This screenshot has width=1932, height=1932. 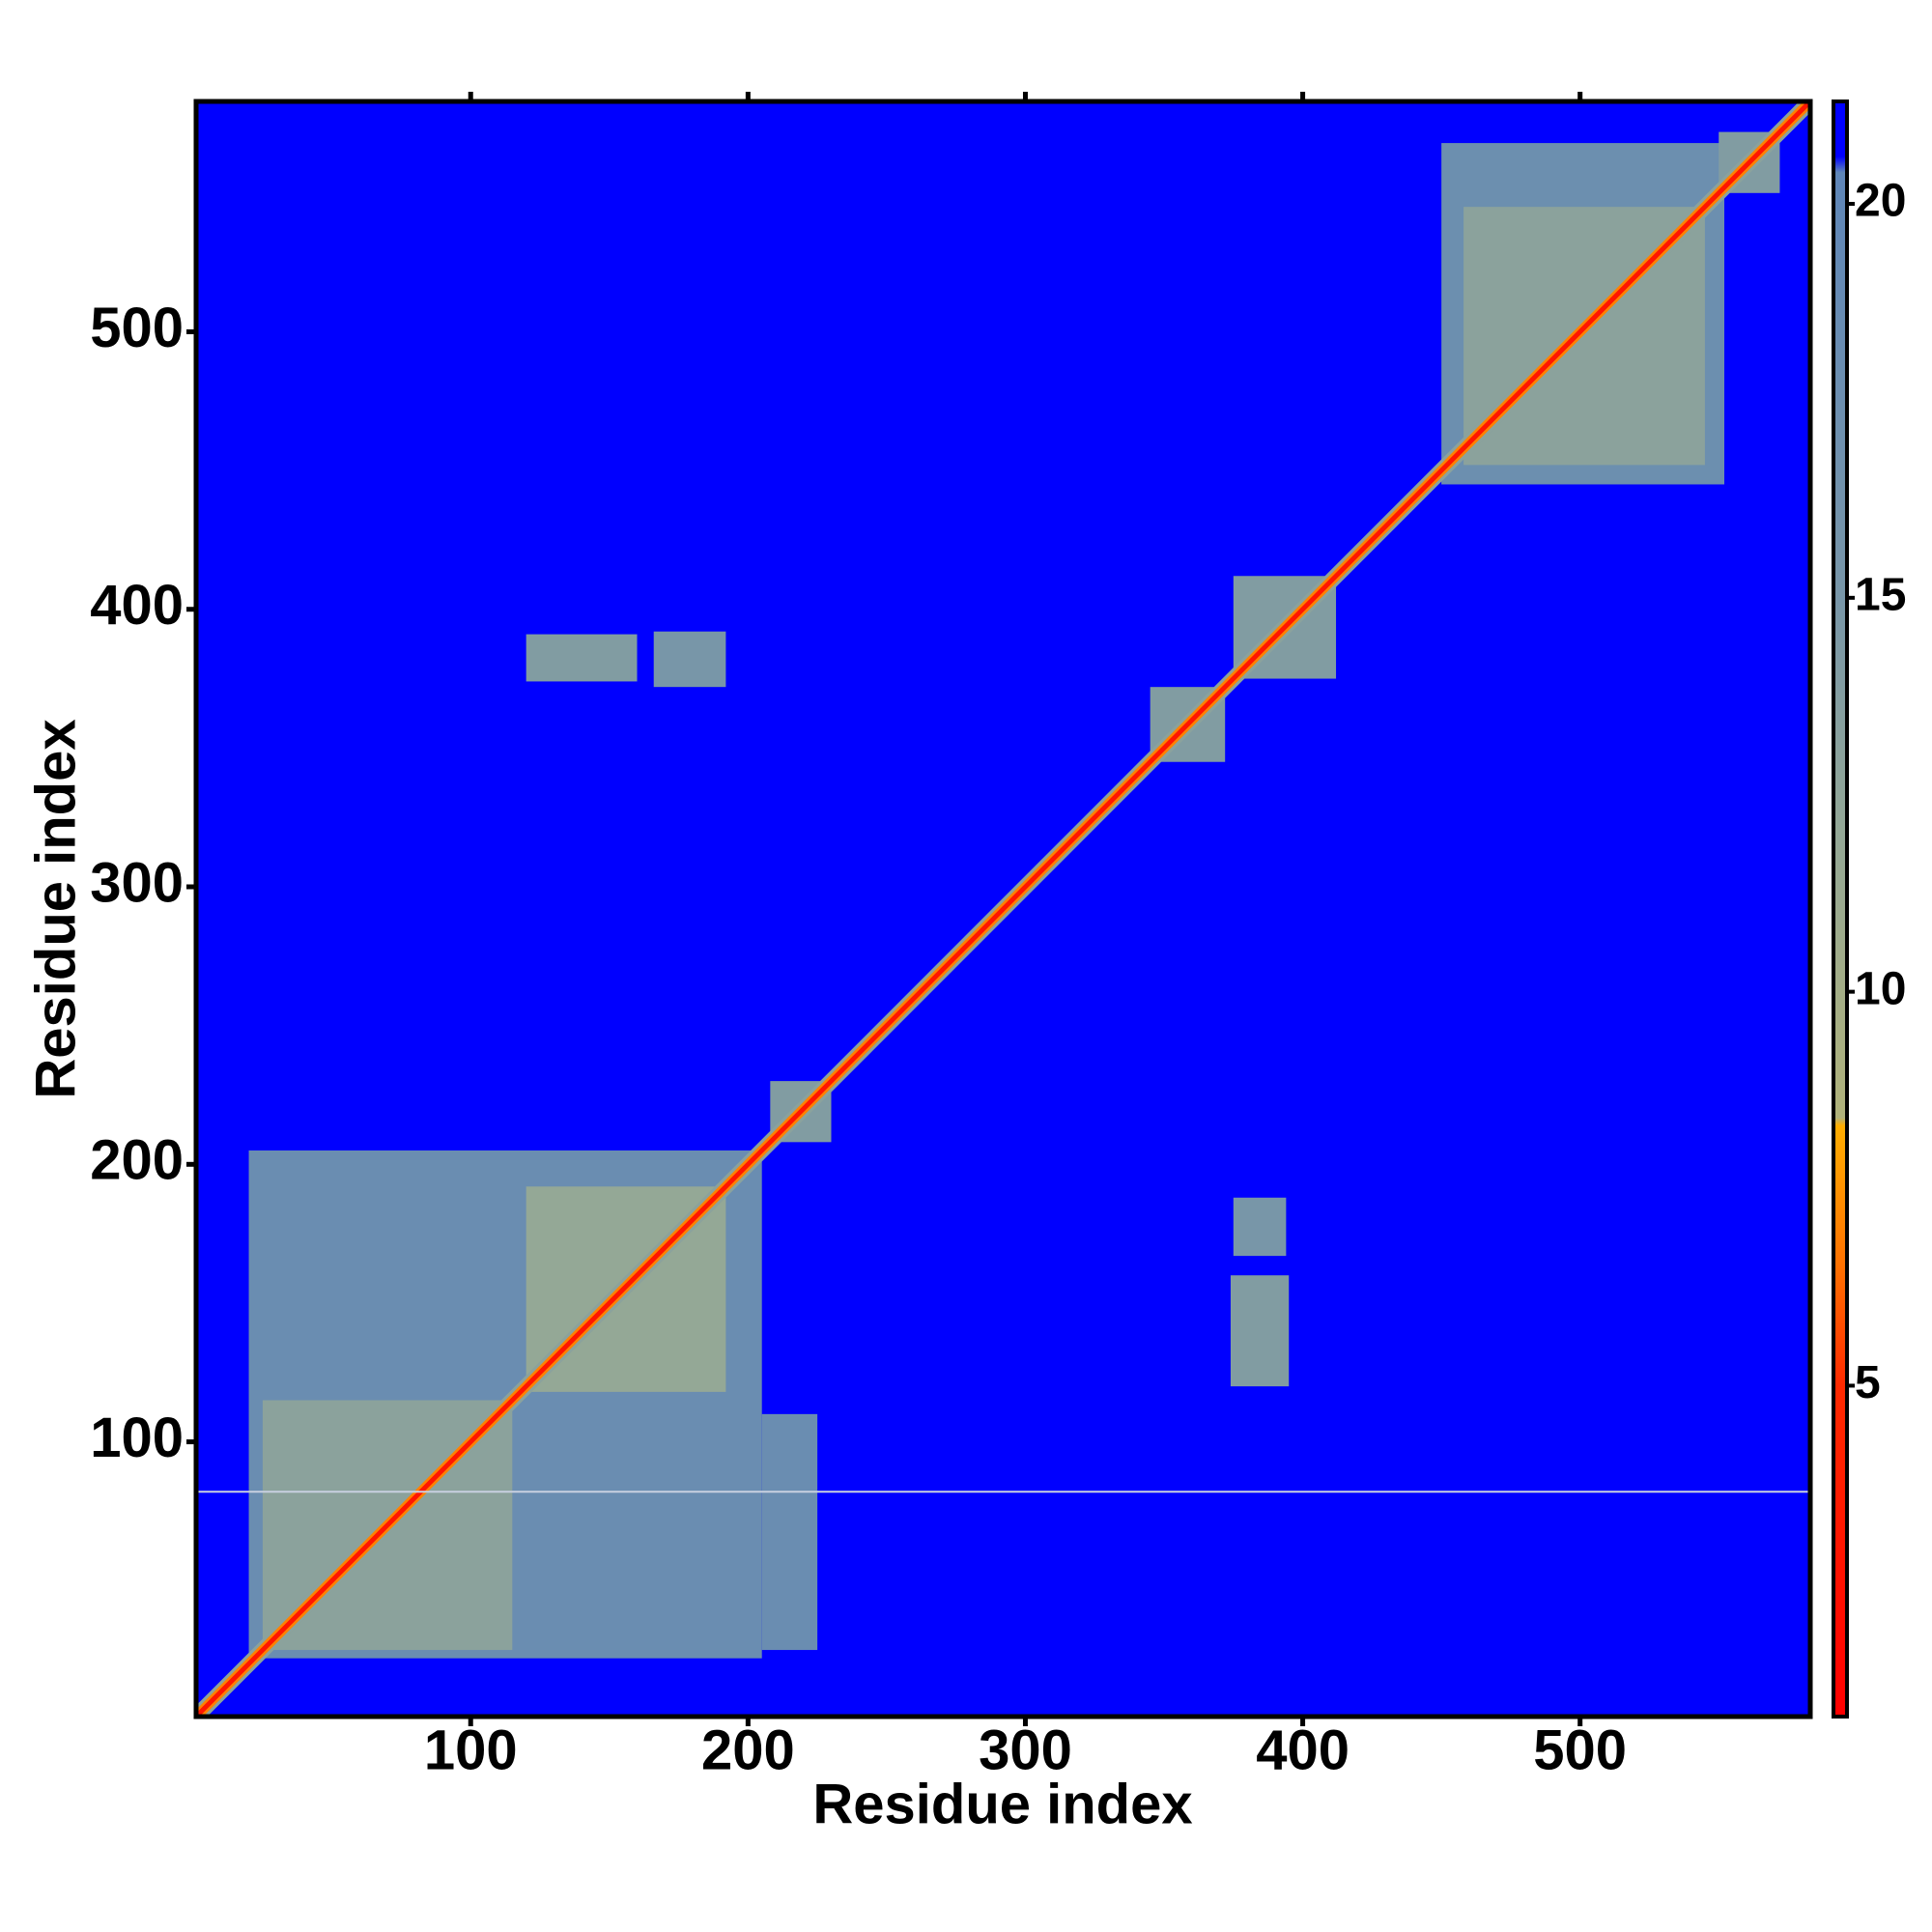 I want to click on y-tick-label: 200, so click(x=137, y=1160).